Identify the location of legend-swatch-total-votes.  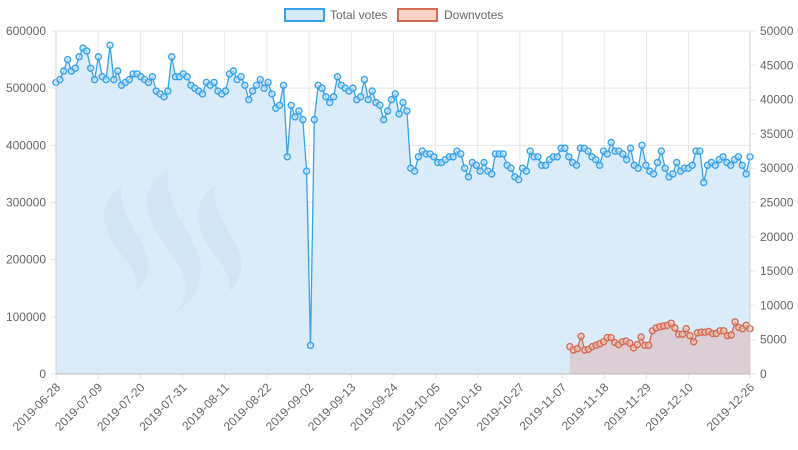
(304, 15).